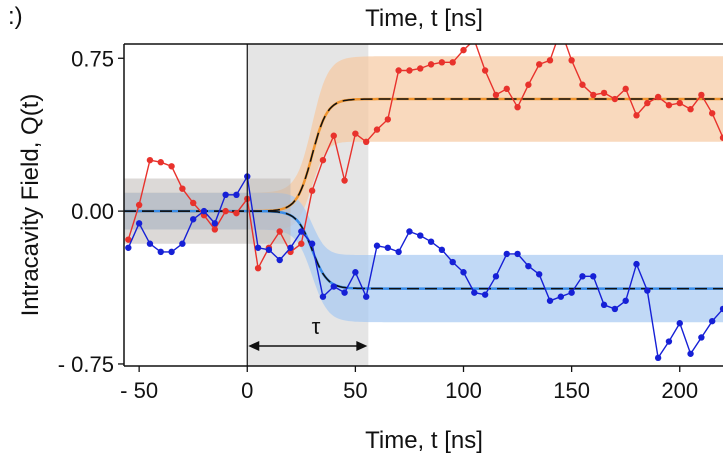 This screenshot has height=461, width=723. What do you see at coordinates (92, 211) in the screenshot?
I see `y-tick-label: 0.00` at bounding box center [92, 211].